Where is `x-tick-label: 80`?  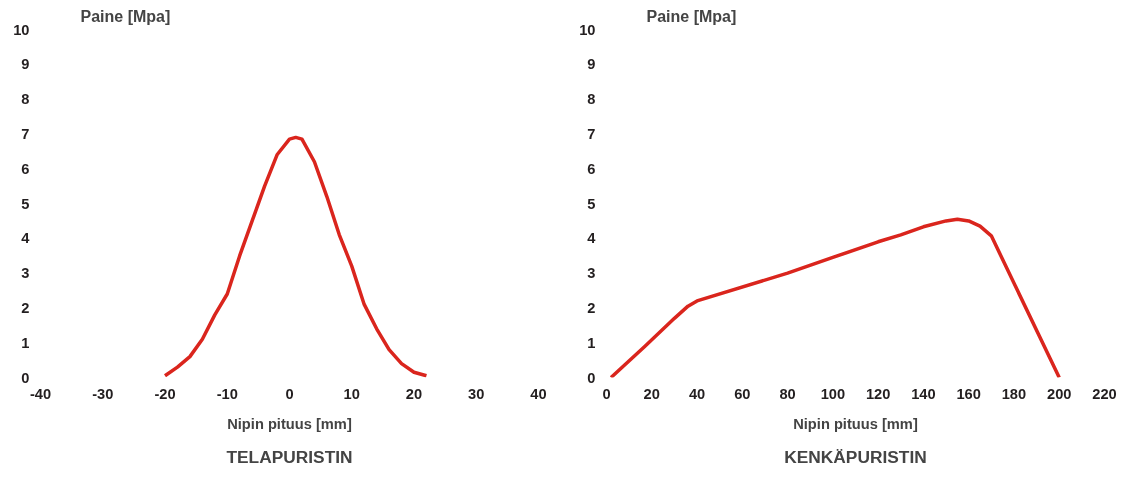
x-tick-label: 80 is located at coordinates (787, 393).